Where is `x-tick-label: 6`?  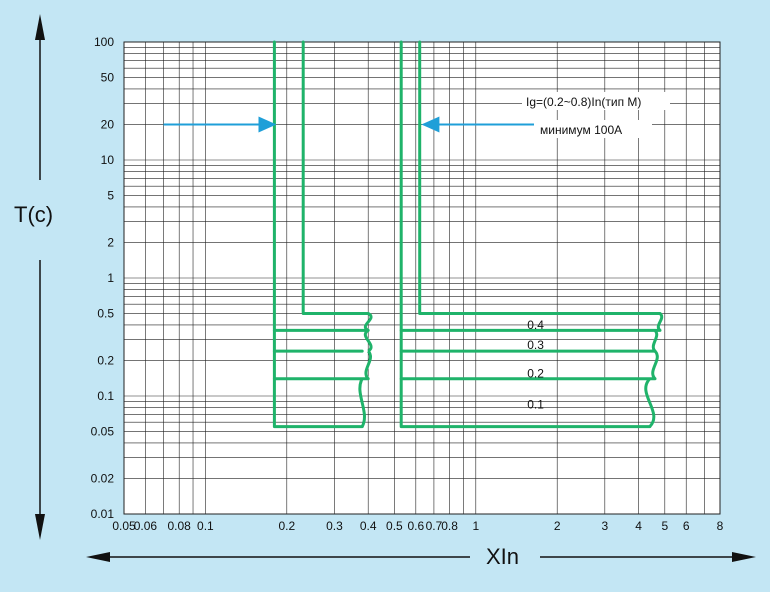 x-tick-label: 6 is located at coordinates (686, 526).